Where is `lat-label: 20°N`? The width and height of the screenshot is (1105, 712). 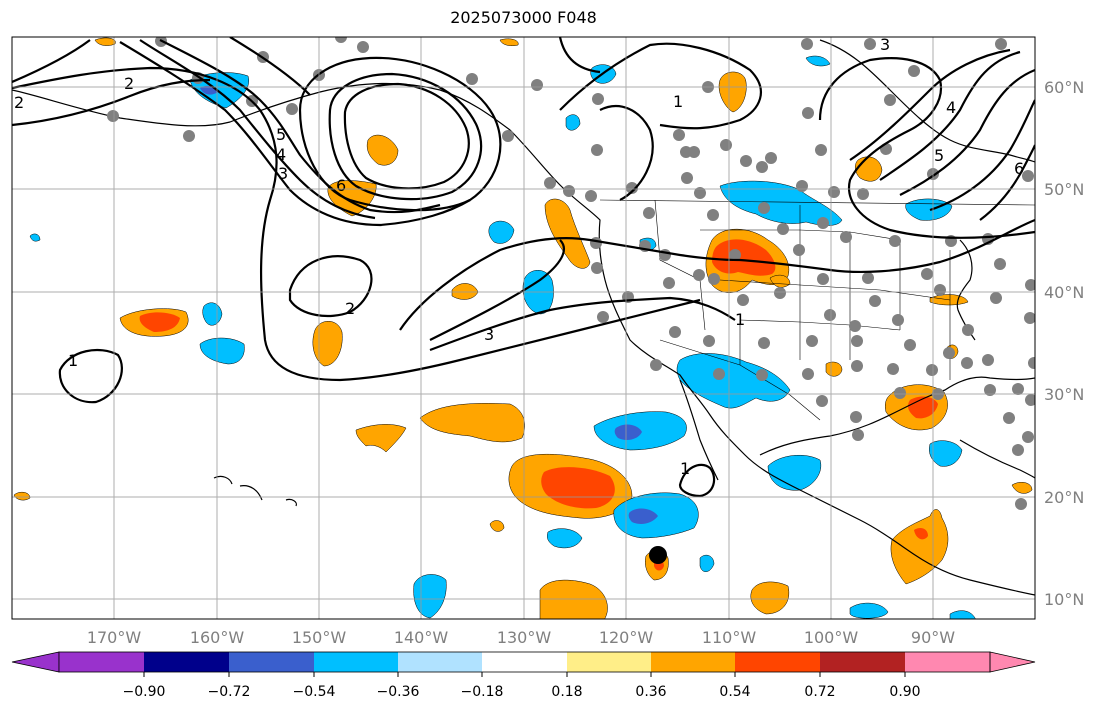
lat-label: 20°N is located at coordinates (1064, 497).